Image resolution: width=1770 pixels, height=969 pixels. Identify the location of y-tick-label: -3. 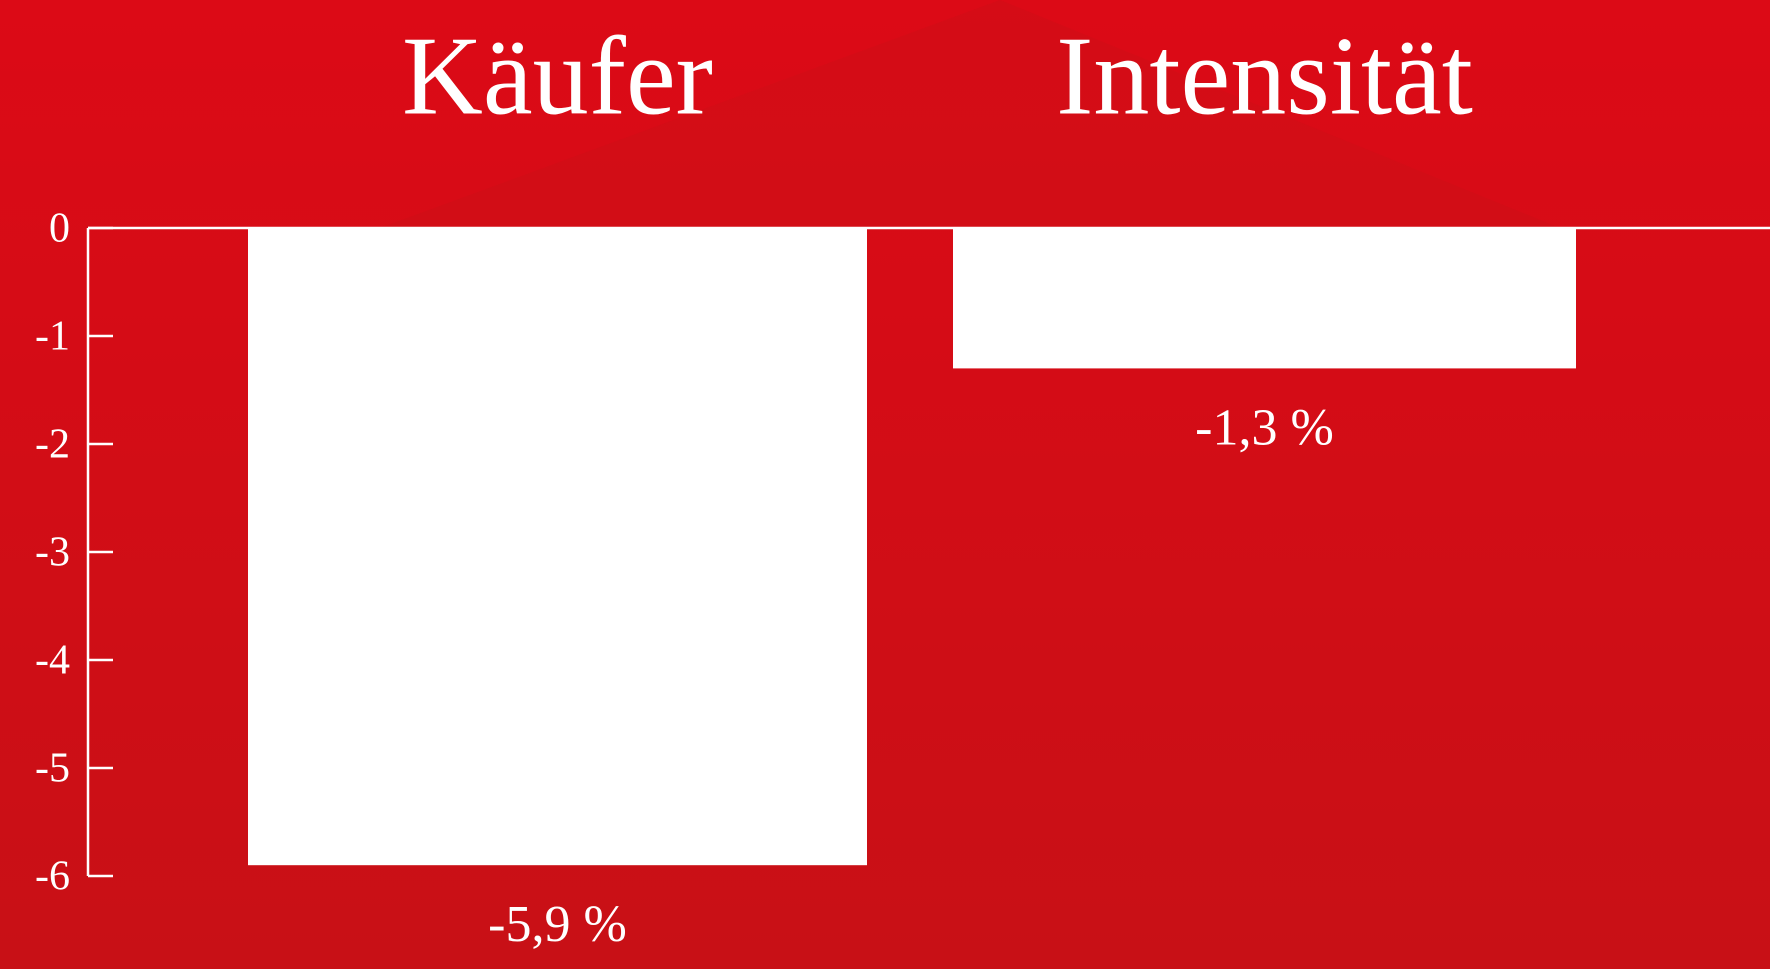
(52, 553).